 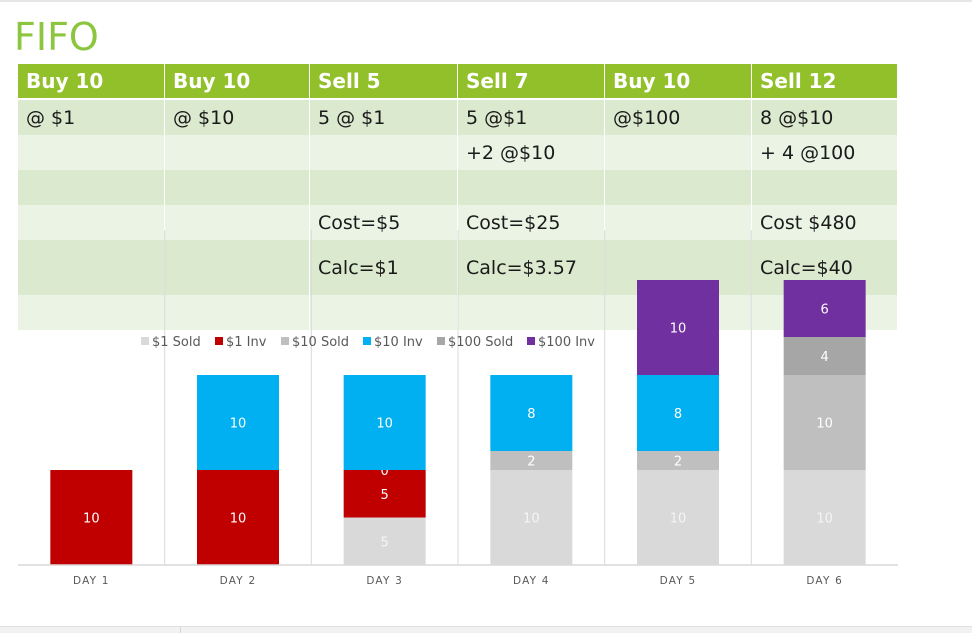 What do you see at coordinates (384, 581) in the screenshot?
I see `x-tick-label: DAY 3` at bounding box center [384, 581].